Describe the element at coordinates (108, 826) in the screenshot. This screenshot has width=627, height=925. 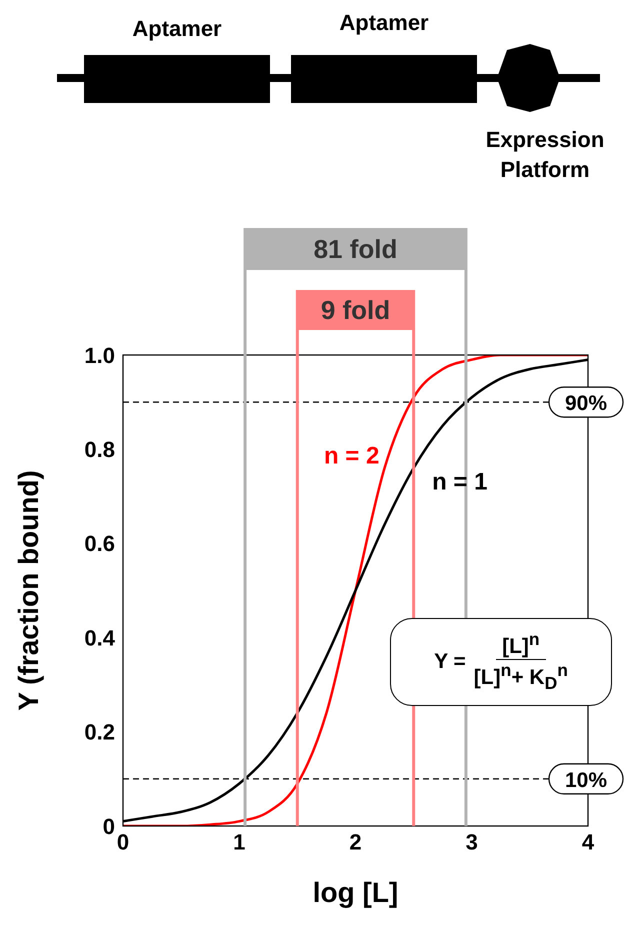
I see `y-tick-label: 0` at that location.